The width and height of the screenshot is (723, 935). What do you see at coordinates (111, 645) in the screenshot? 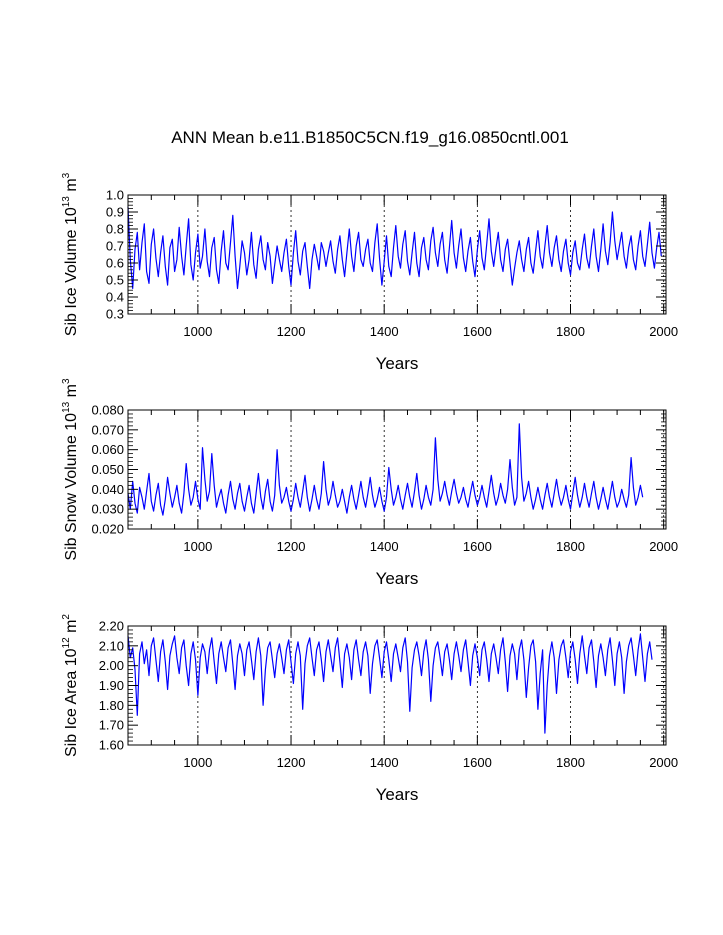
I see `y-tick-label: 2.10` at bounding box center [111, 645].